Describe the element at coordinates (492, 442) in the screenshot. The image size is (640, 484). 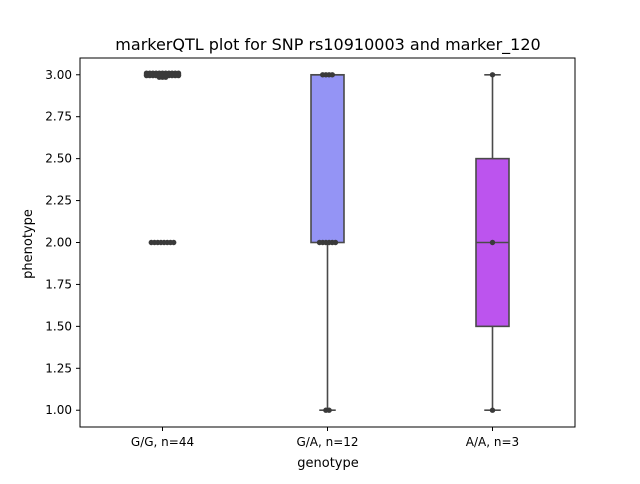
I see `x-tick-label: A/A, n=3` at that location.